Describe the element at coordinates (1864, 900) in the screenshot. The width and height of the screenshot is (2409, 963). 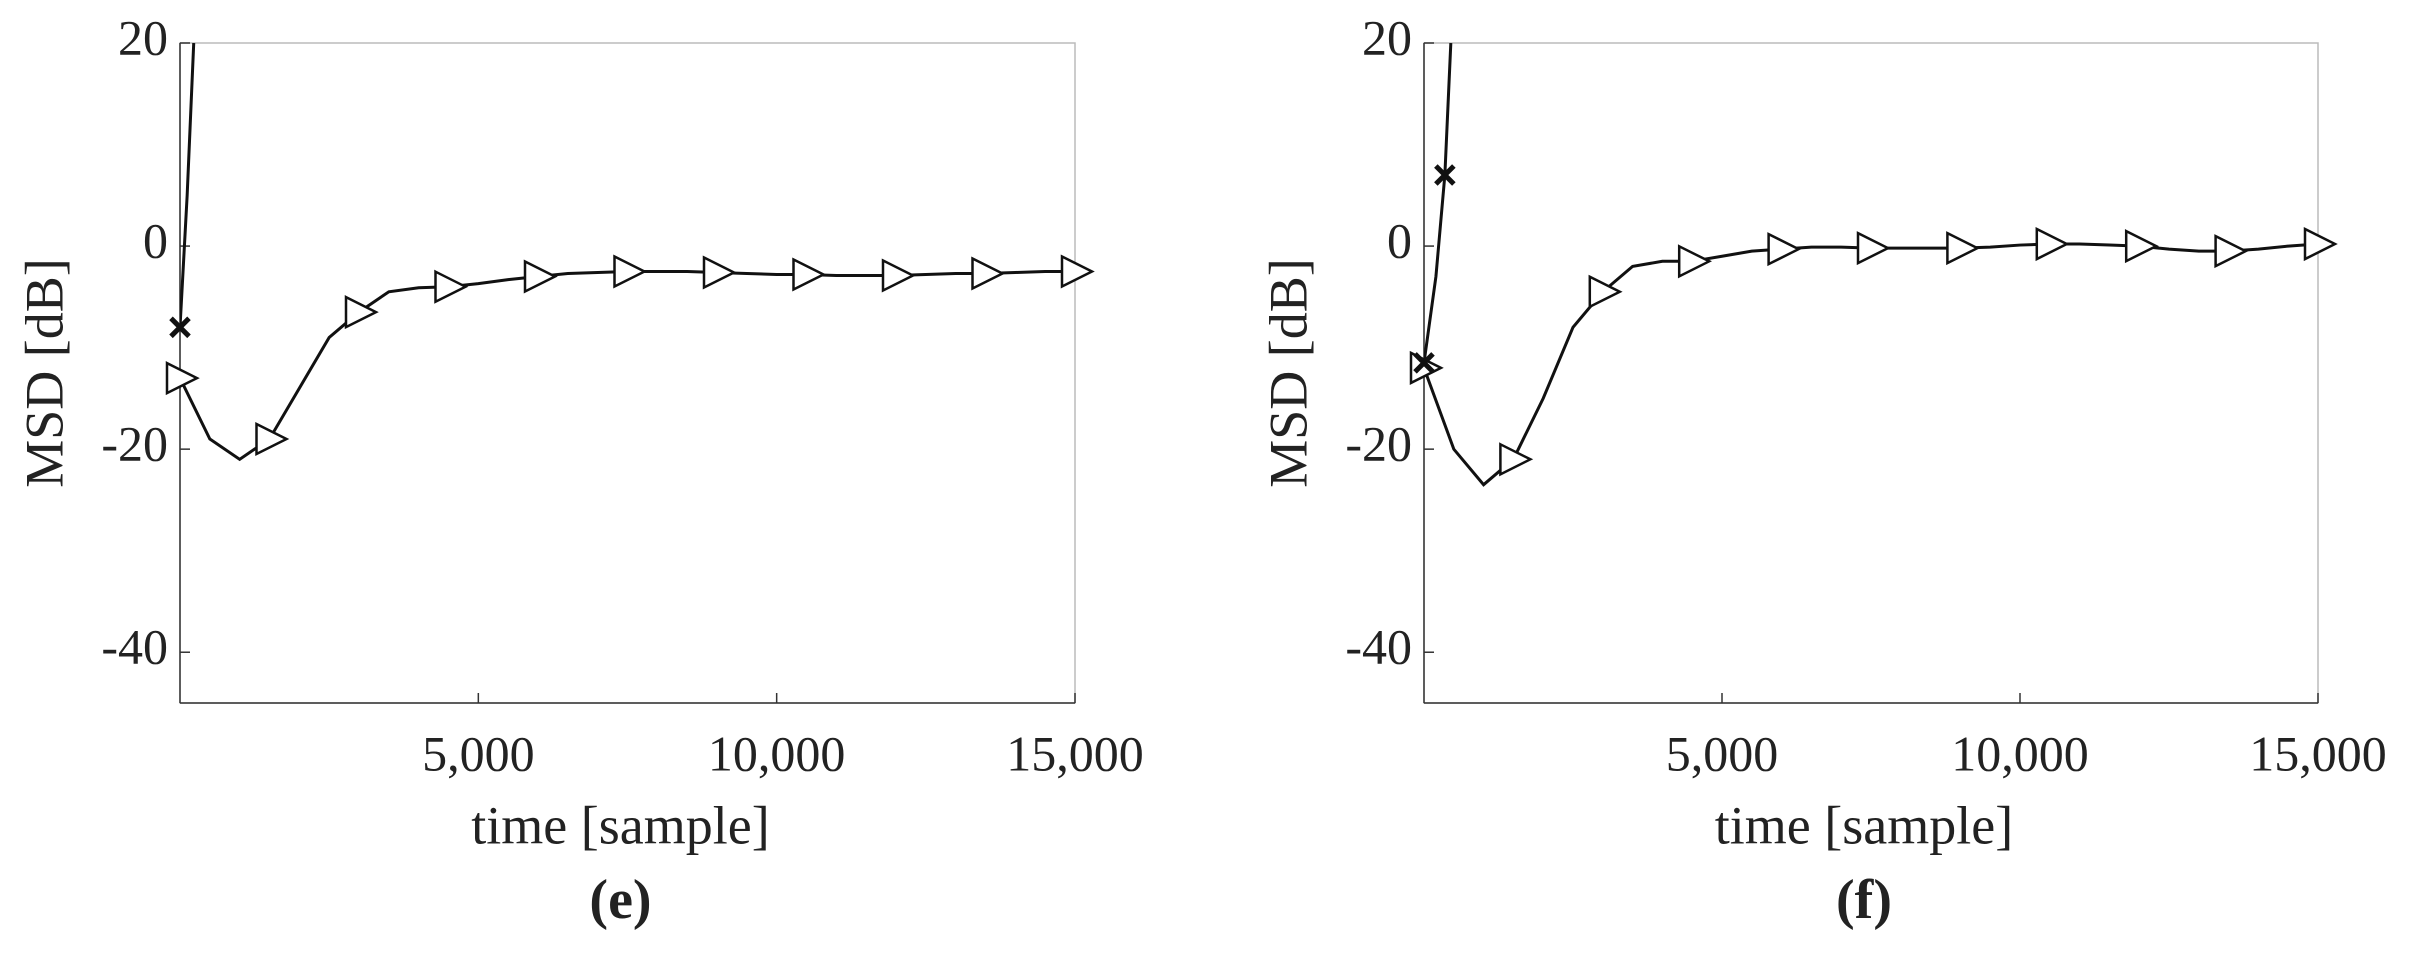
I see `caption: (f)` at that location.